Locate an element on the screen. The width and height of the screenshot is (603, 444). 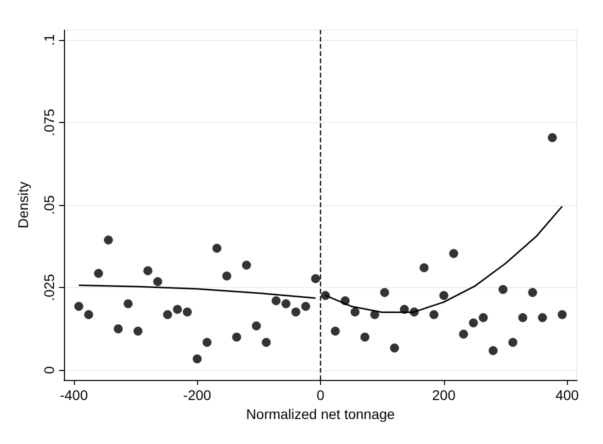
y-tick-label: .075 is located at coordinates (49, 122).